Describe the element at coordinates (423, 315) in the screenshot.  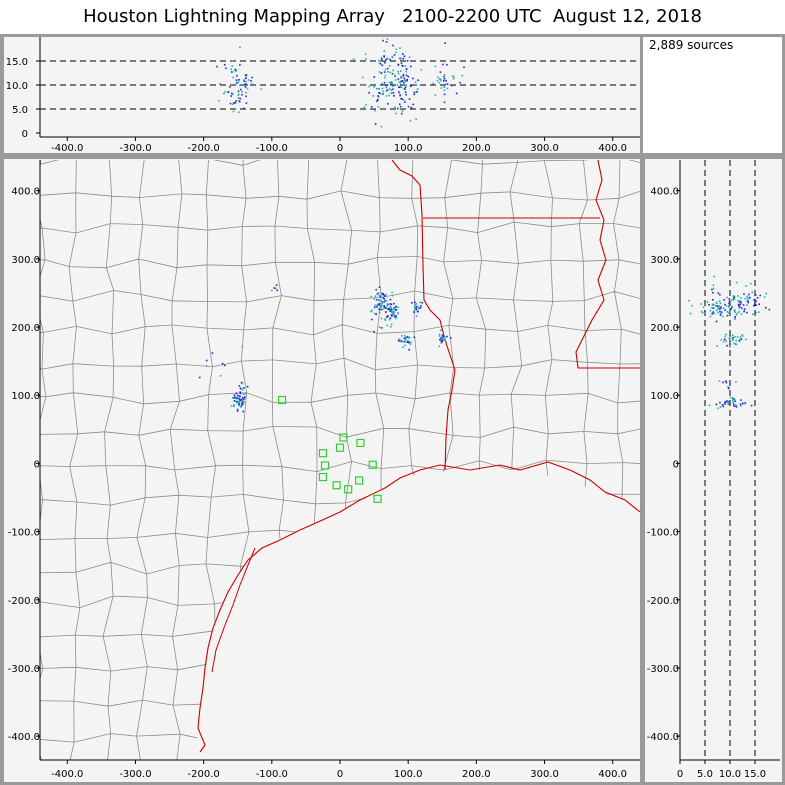
I see `texas-louisiana-border` at that location.